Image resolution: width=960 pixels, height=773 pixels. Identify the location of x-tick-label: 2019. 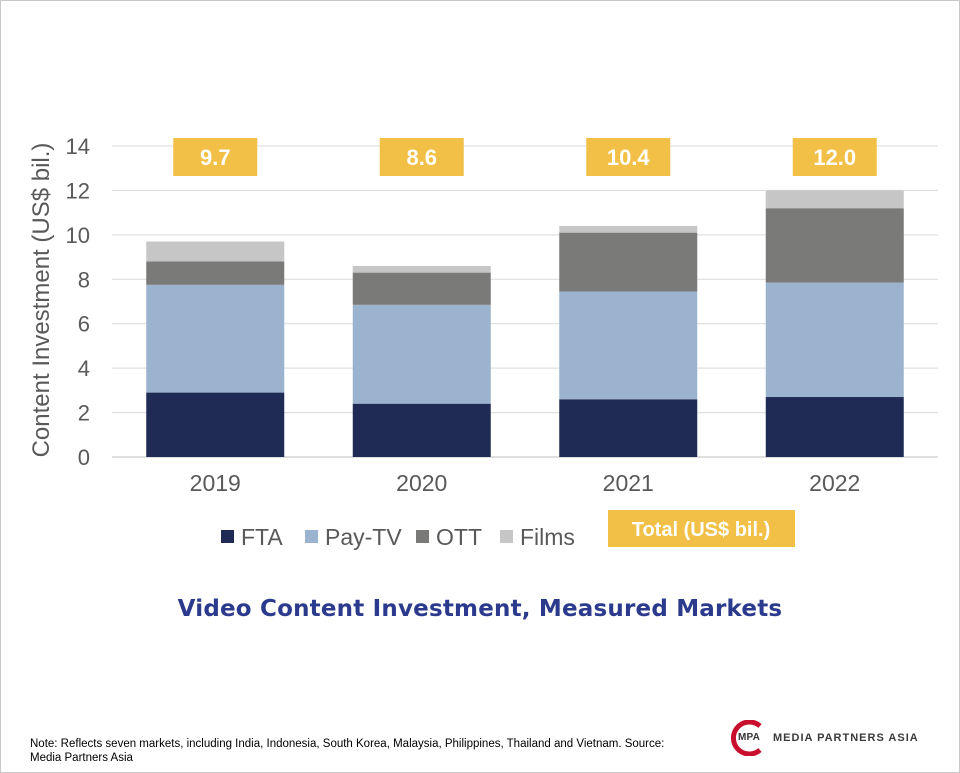
(215, 483).